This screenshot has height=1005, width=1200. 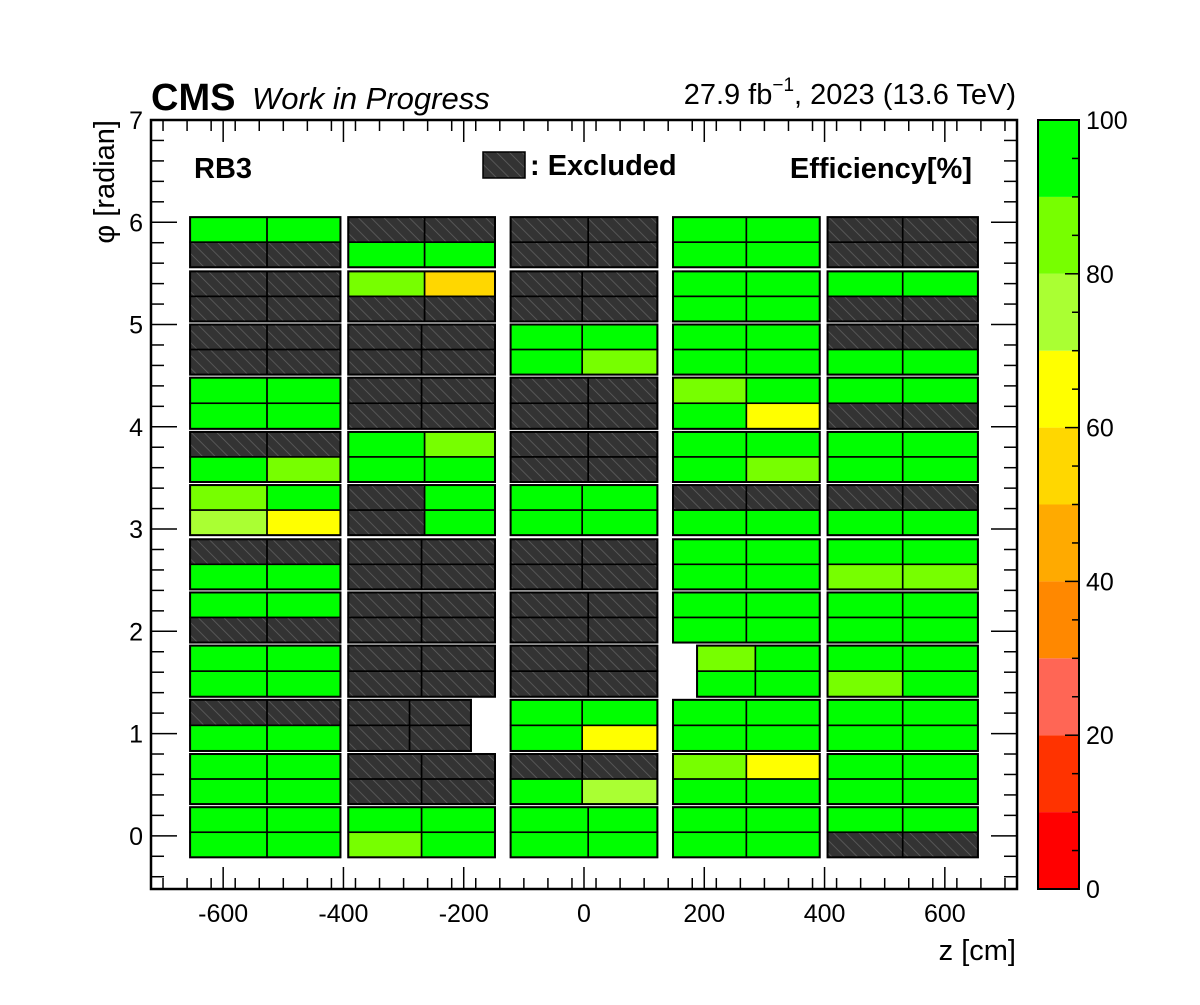 What do you see at coordinates (1082, 505) in the screenshot?
I see `color-palette: 0 20 40 60 80 100` at bounding box center [1082, 505].